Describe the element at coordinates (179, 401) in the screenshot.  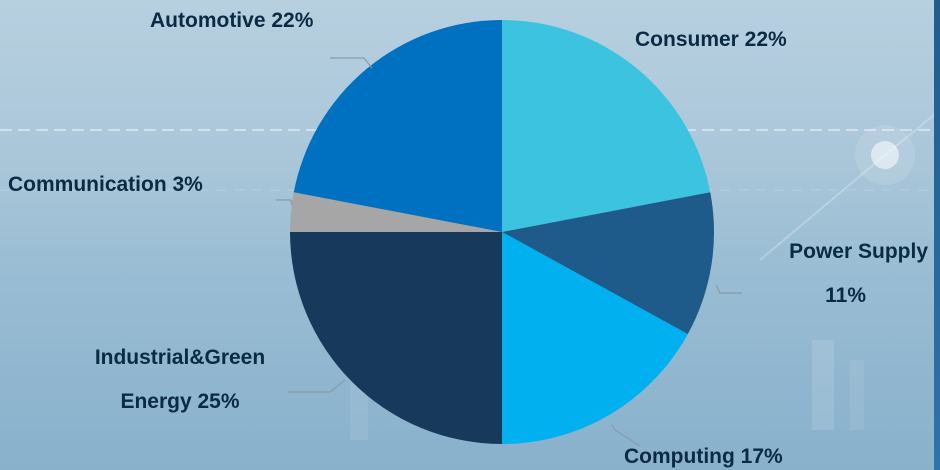
I see `label-industrial-value: Energy 25%` at that location.